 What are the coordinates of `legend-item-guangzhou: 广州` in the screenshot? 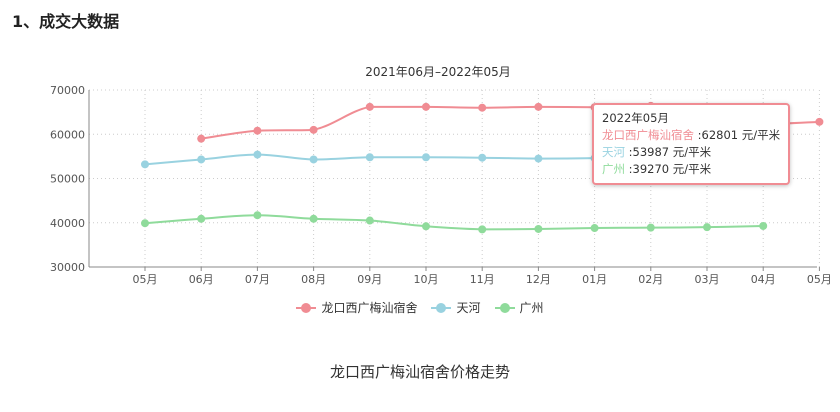 It's located at (519, 307).